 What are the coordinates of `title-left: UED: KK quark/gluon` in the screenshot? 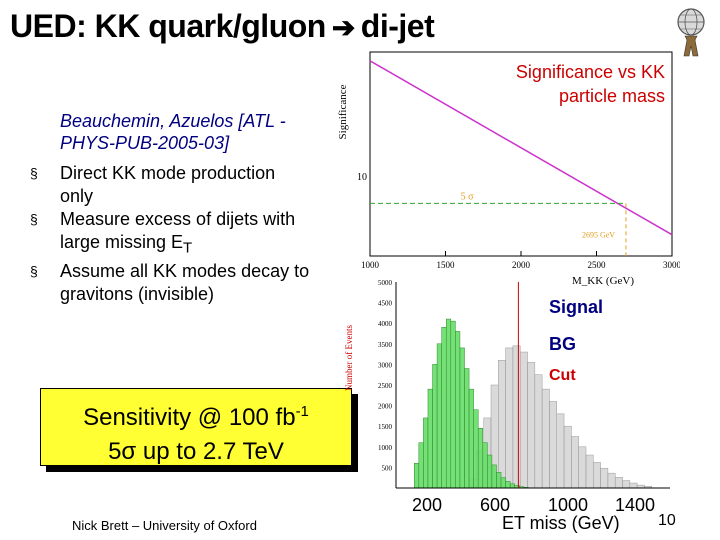 It's located at (168, 26).